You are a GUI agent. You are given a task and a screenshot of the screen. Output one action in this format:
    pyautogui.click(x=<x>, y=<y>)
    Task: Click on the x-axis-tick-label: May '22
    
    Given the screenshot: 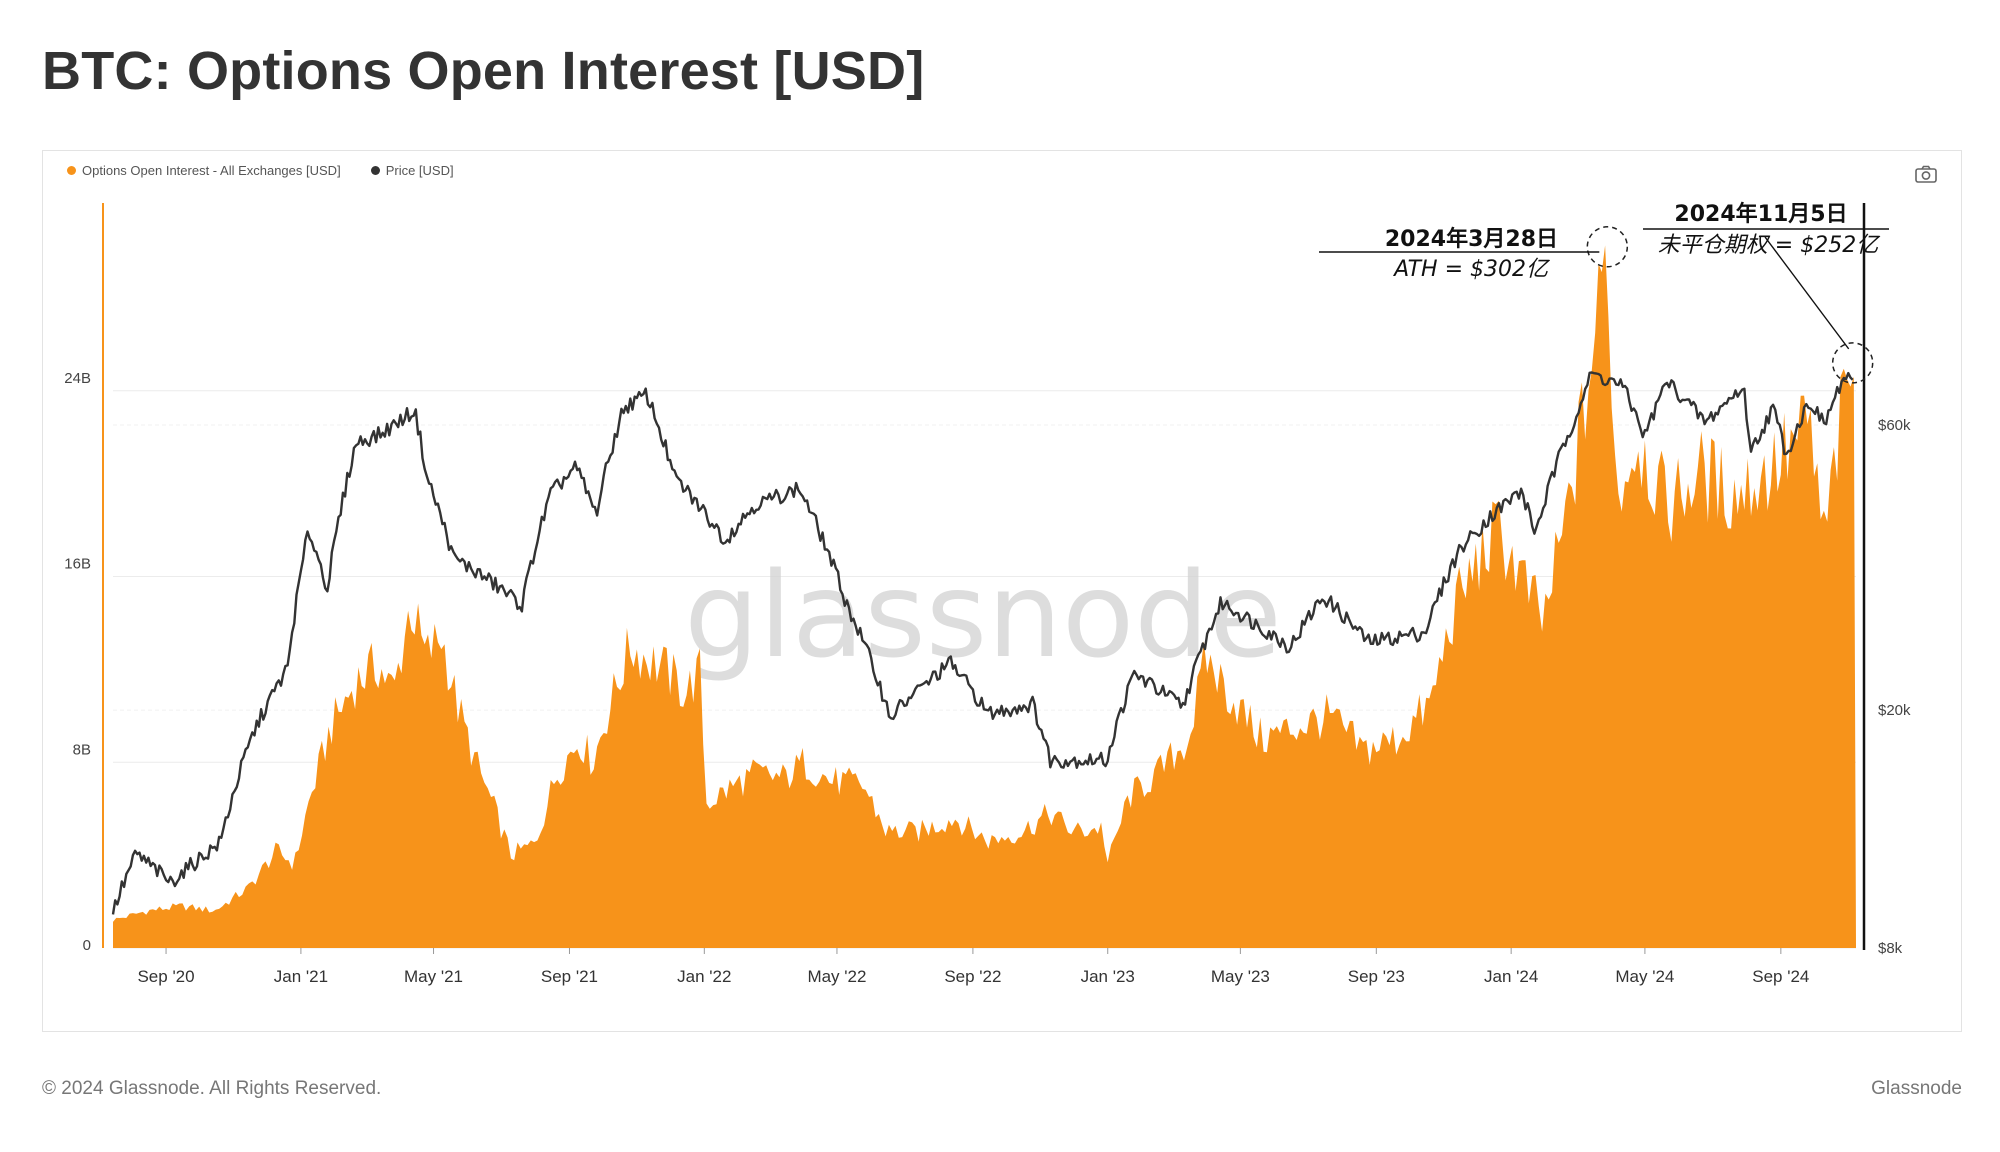 What is the action you would take?
    pyautogui.click(x=836, y=976)
    